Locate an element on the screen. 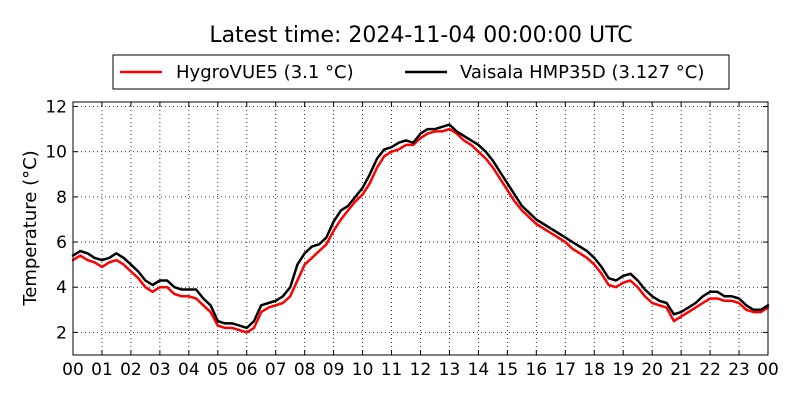  x-tick-label: 03 is located at coordinates (160, 370).